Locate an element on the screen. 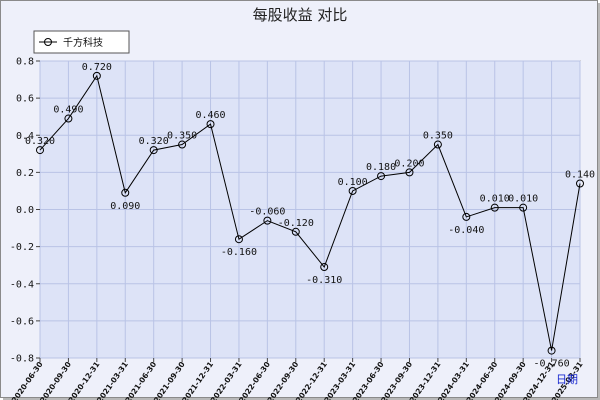  data-label: 0.140 is located at coordinates (580, 175).